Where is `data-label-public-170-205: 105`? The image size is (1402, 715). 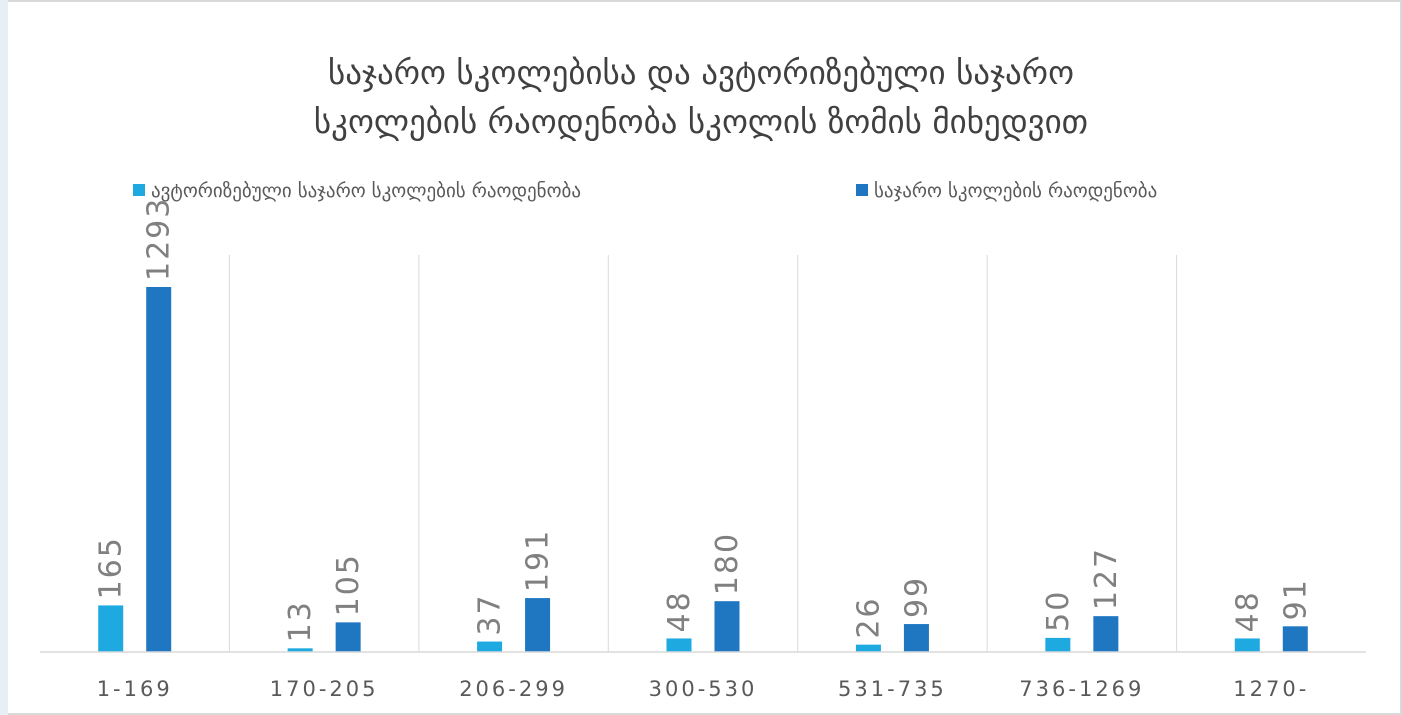 data-label-public-170-205: 105 is located at coordinates (348, 584).